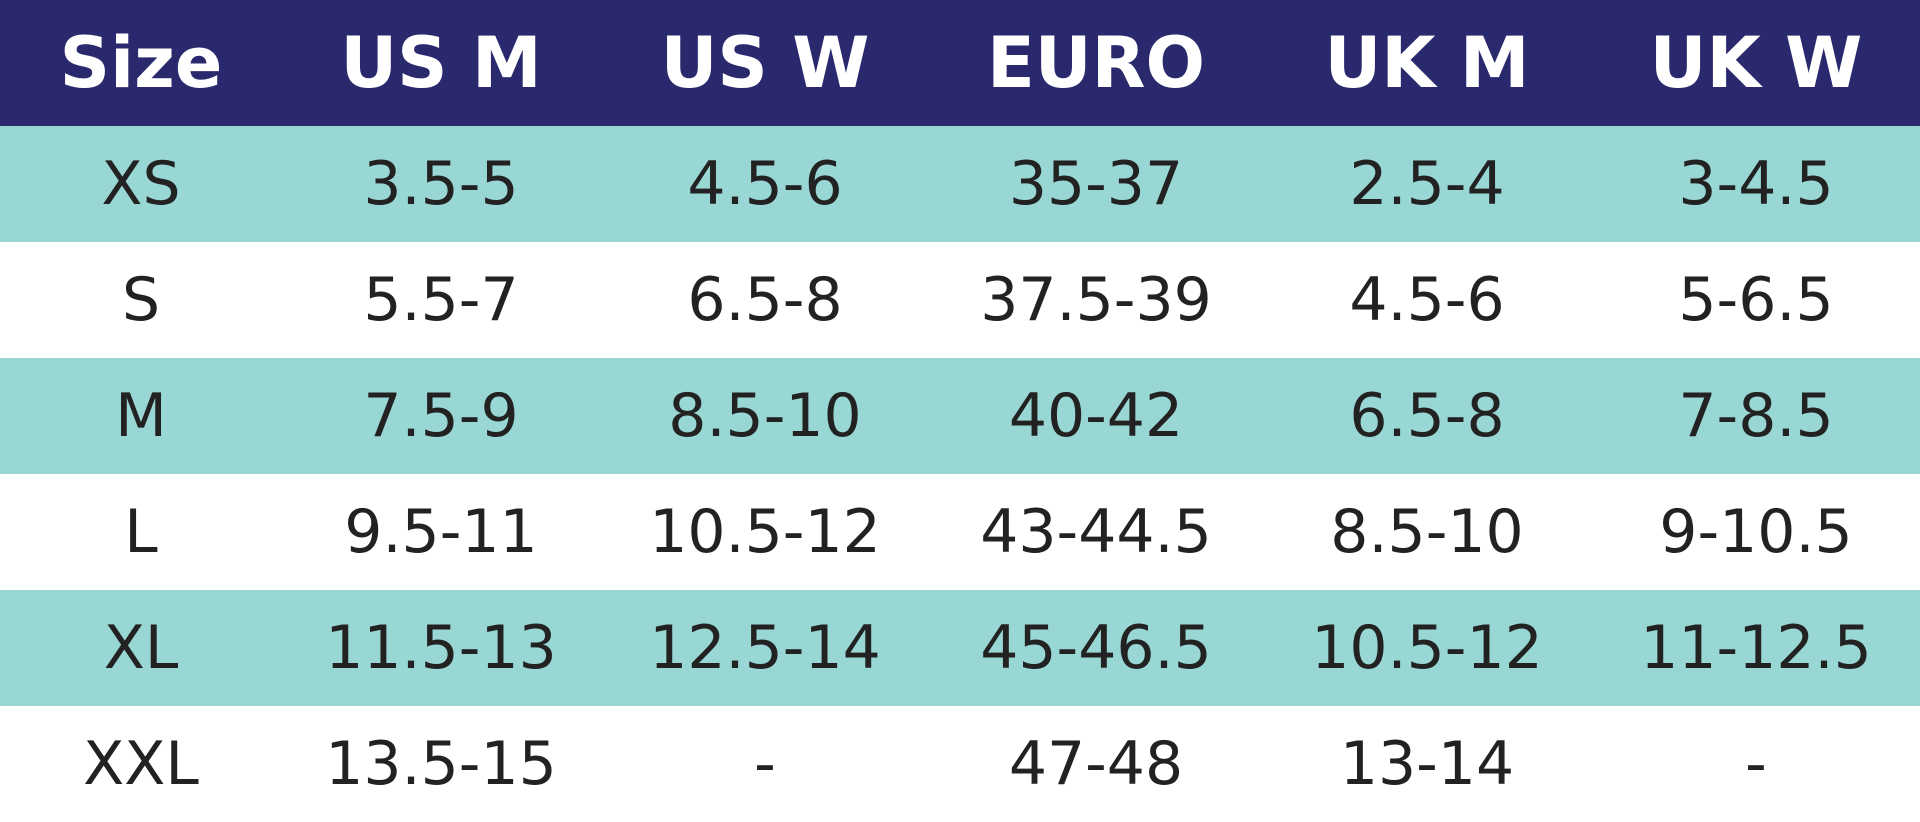 The image size is (1920, 822). I want to click on value-cell: 3.5-5, so click(441, 184).